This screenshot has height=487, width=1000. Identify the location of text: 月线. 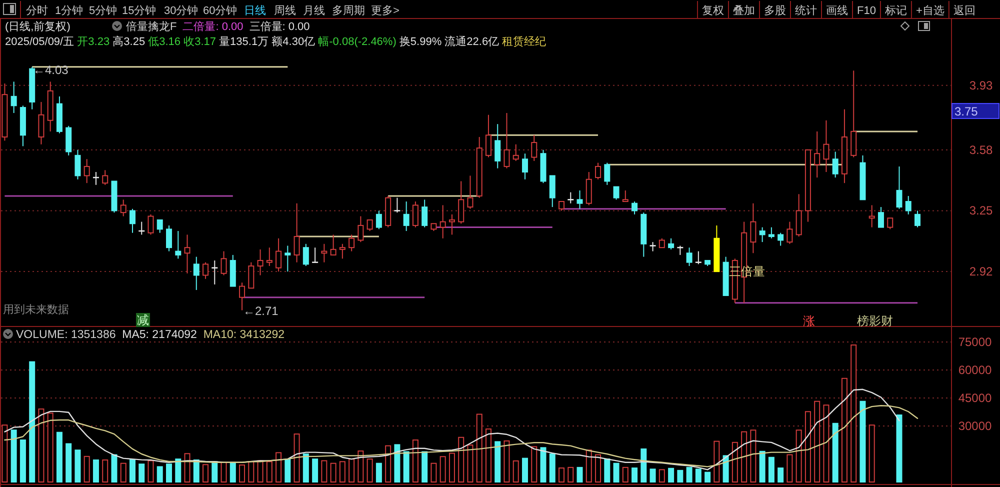
(314, 10).